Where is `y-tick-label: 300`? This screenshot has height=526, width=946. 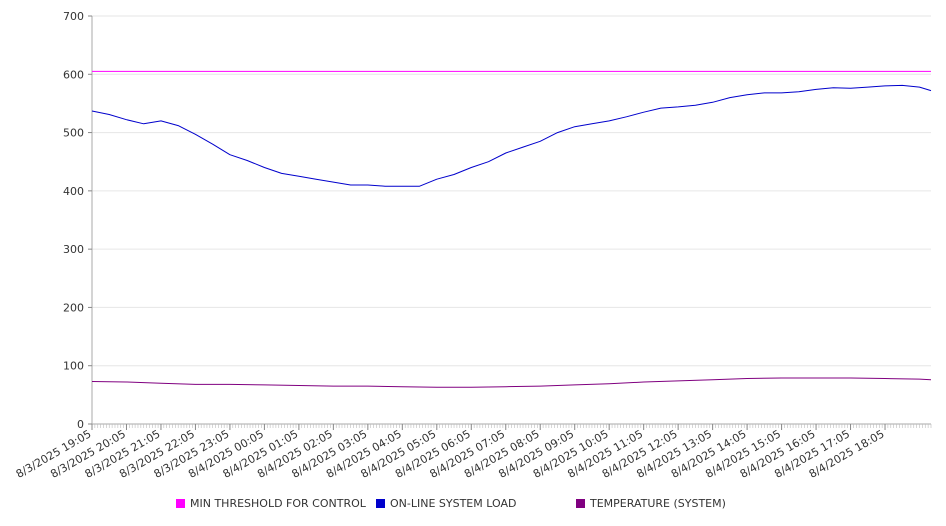
y-tick-label: 300 is located at coordinates (73, 249).